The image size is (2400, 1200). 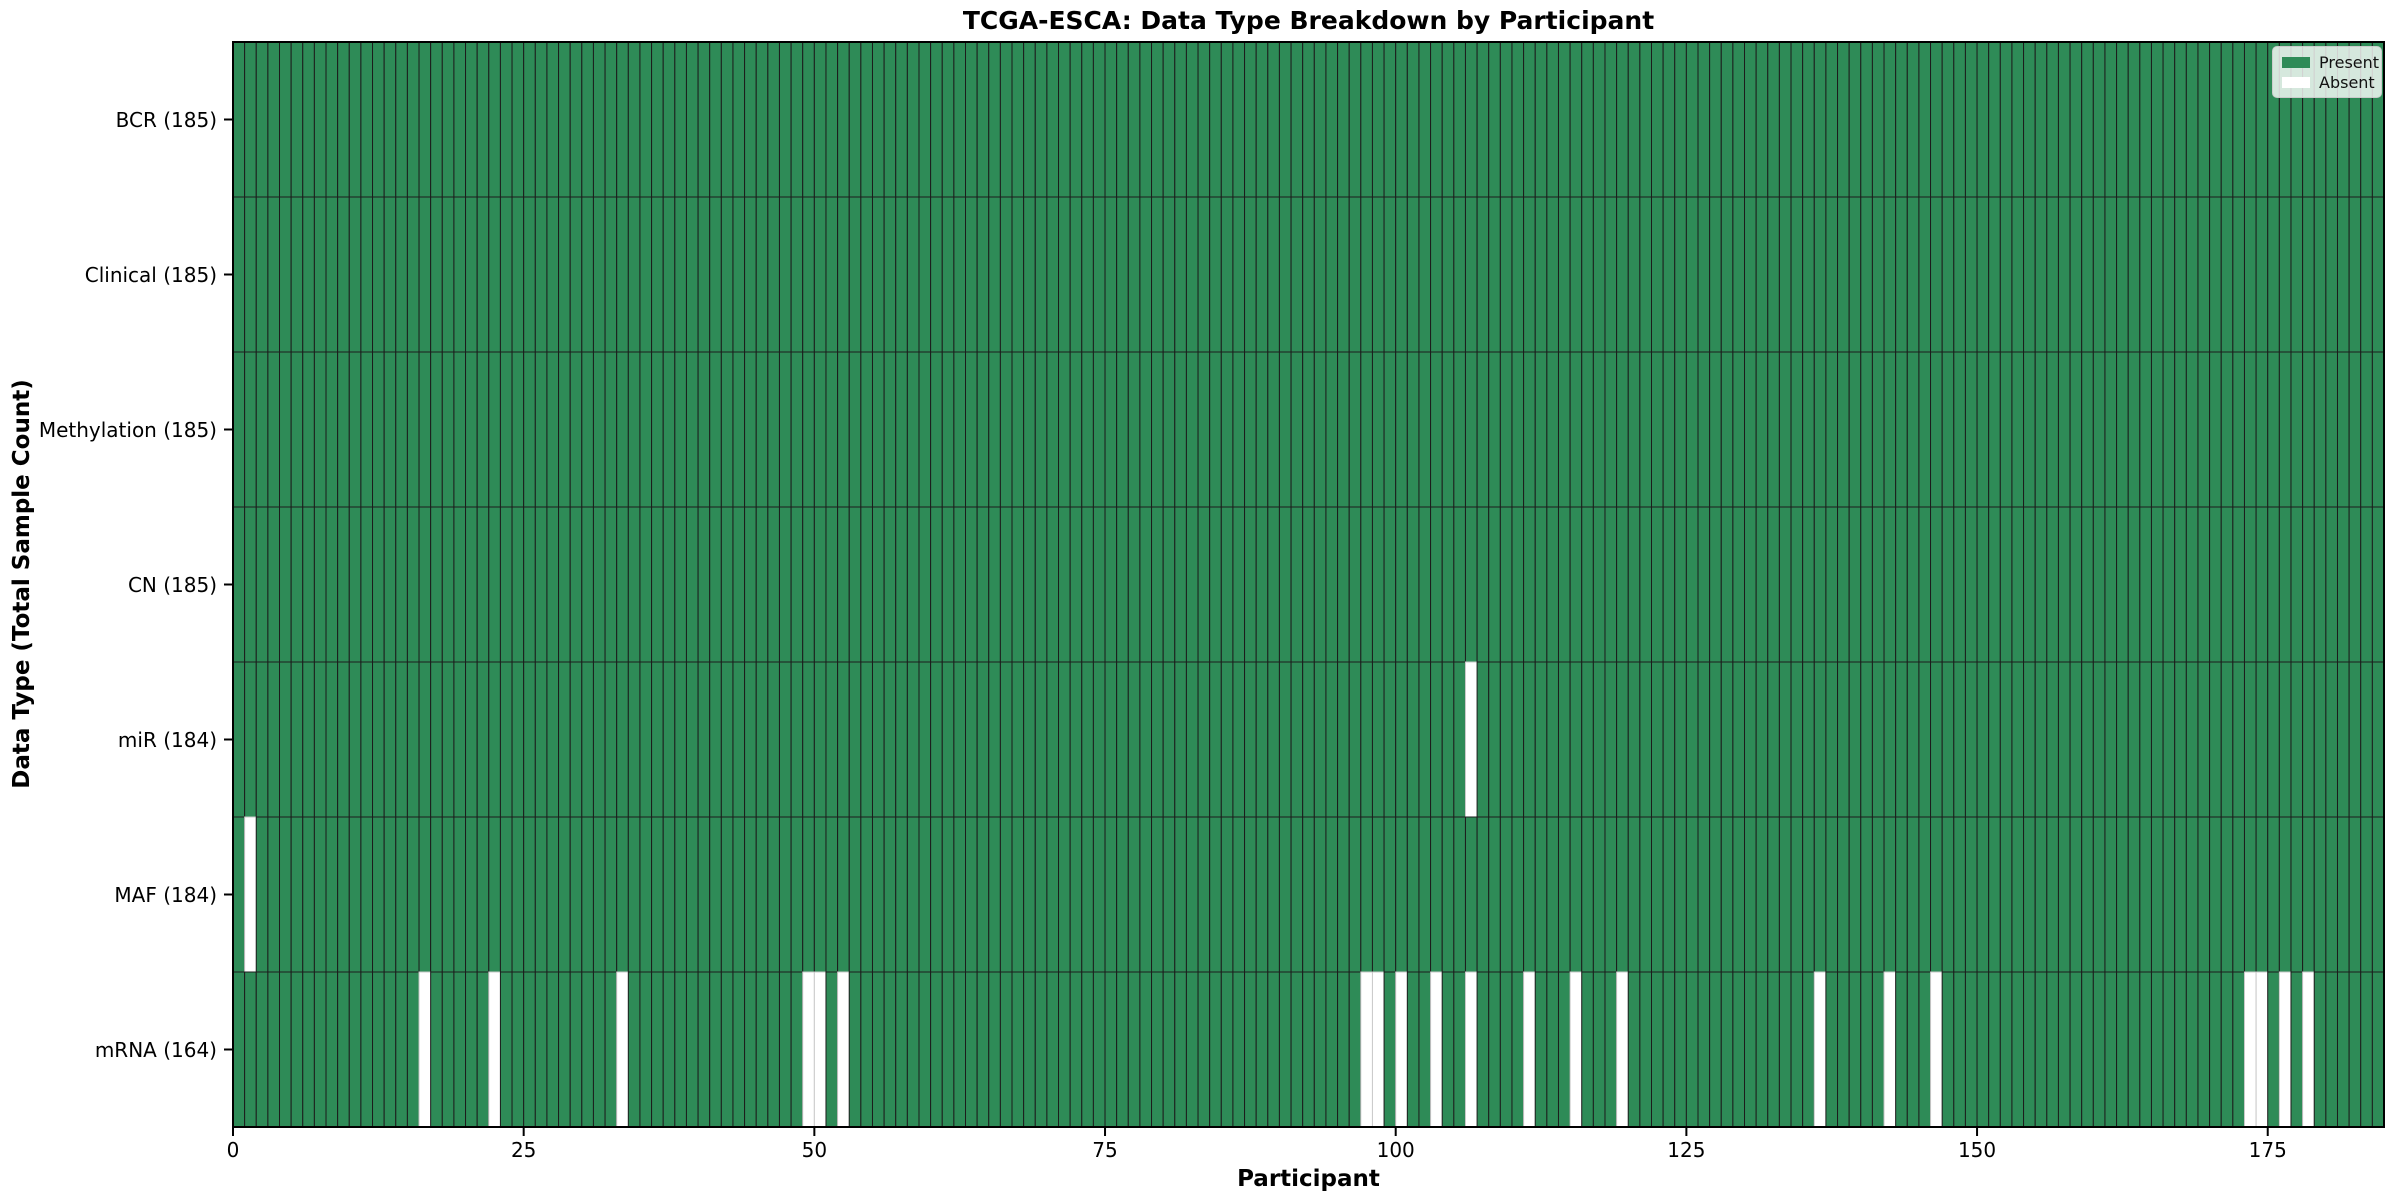 What do you see at coordinates (2347, 82) in the screenshot?
I see `legend-label-absent: Absent` at bounding box center [2347, 82].